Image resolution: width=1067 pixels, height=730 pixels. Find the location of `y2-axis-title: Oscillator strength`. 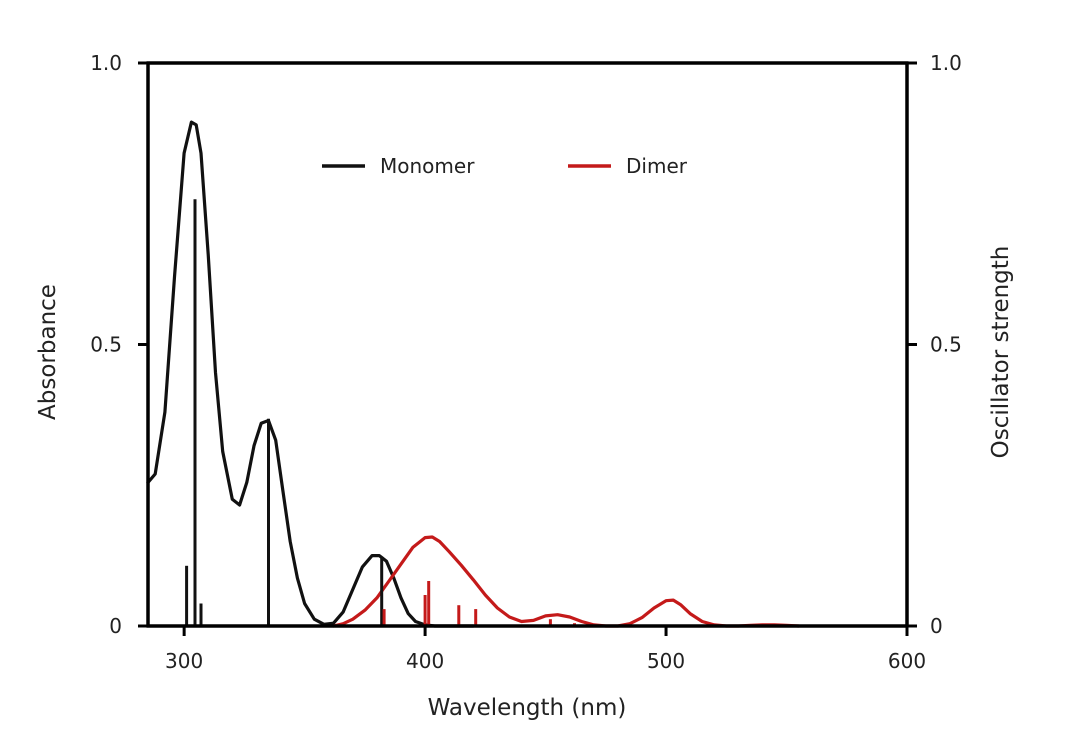

y2-axis-title: Oscillator strength is located at coordinates (1001, 352).